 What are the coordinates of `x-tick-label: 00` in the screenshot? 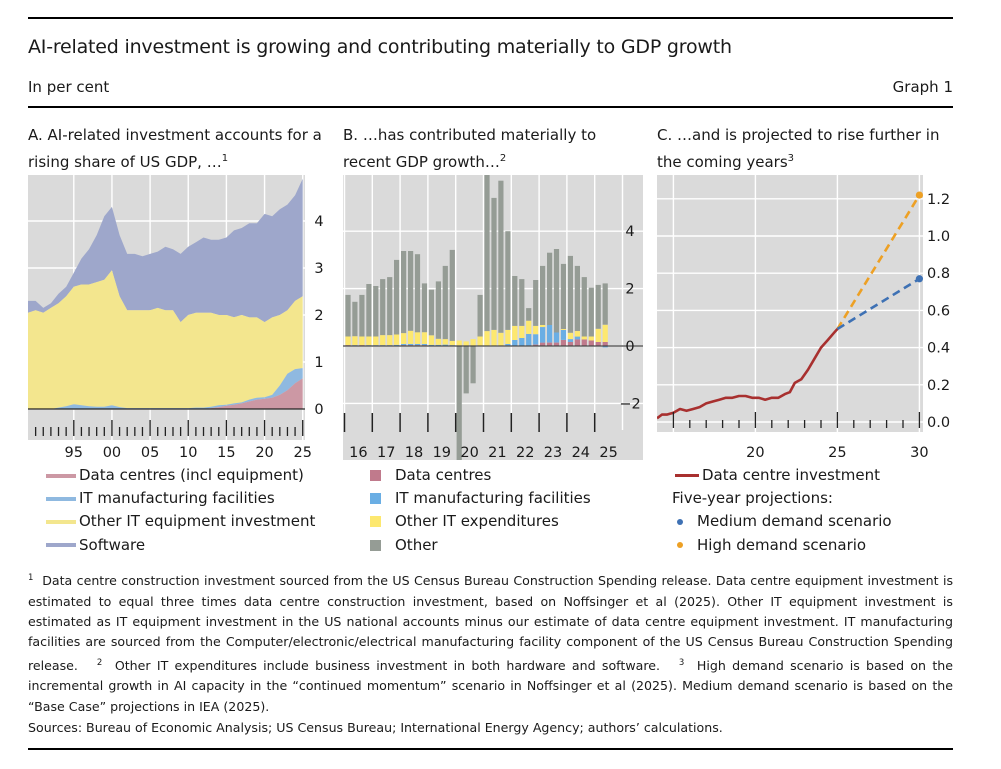 It's located at (112, 453).